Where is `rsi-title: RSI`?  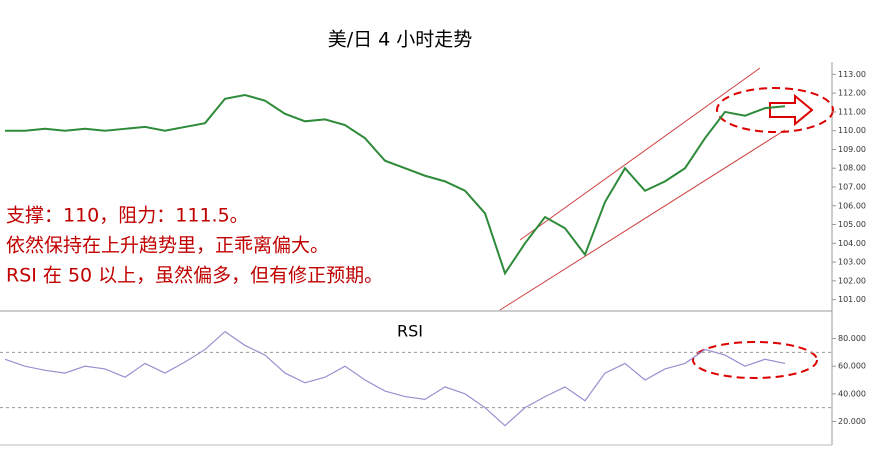 rsi-title: RSI is located at coordinates (410, 331).